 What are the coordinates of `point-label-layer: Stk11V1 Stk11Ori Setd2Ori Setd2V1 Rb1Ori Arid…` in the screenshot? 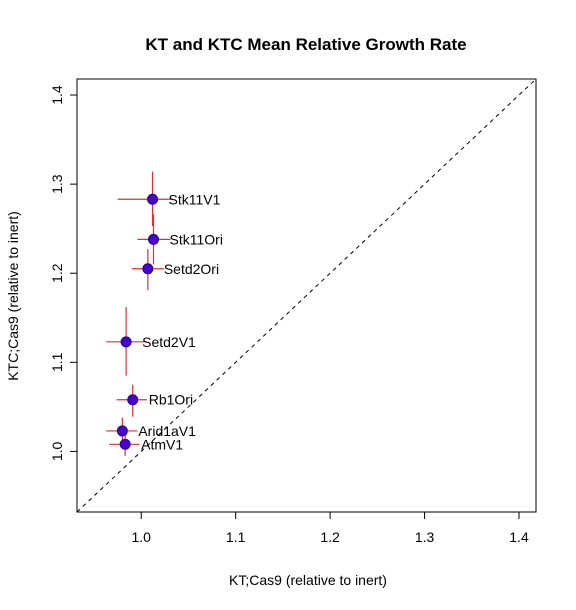 It's located at (180, 321).